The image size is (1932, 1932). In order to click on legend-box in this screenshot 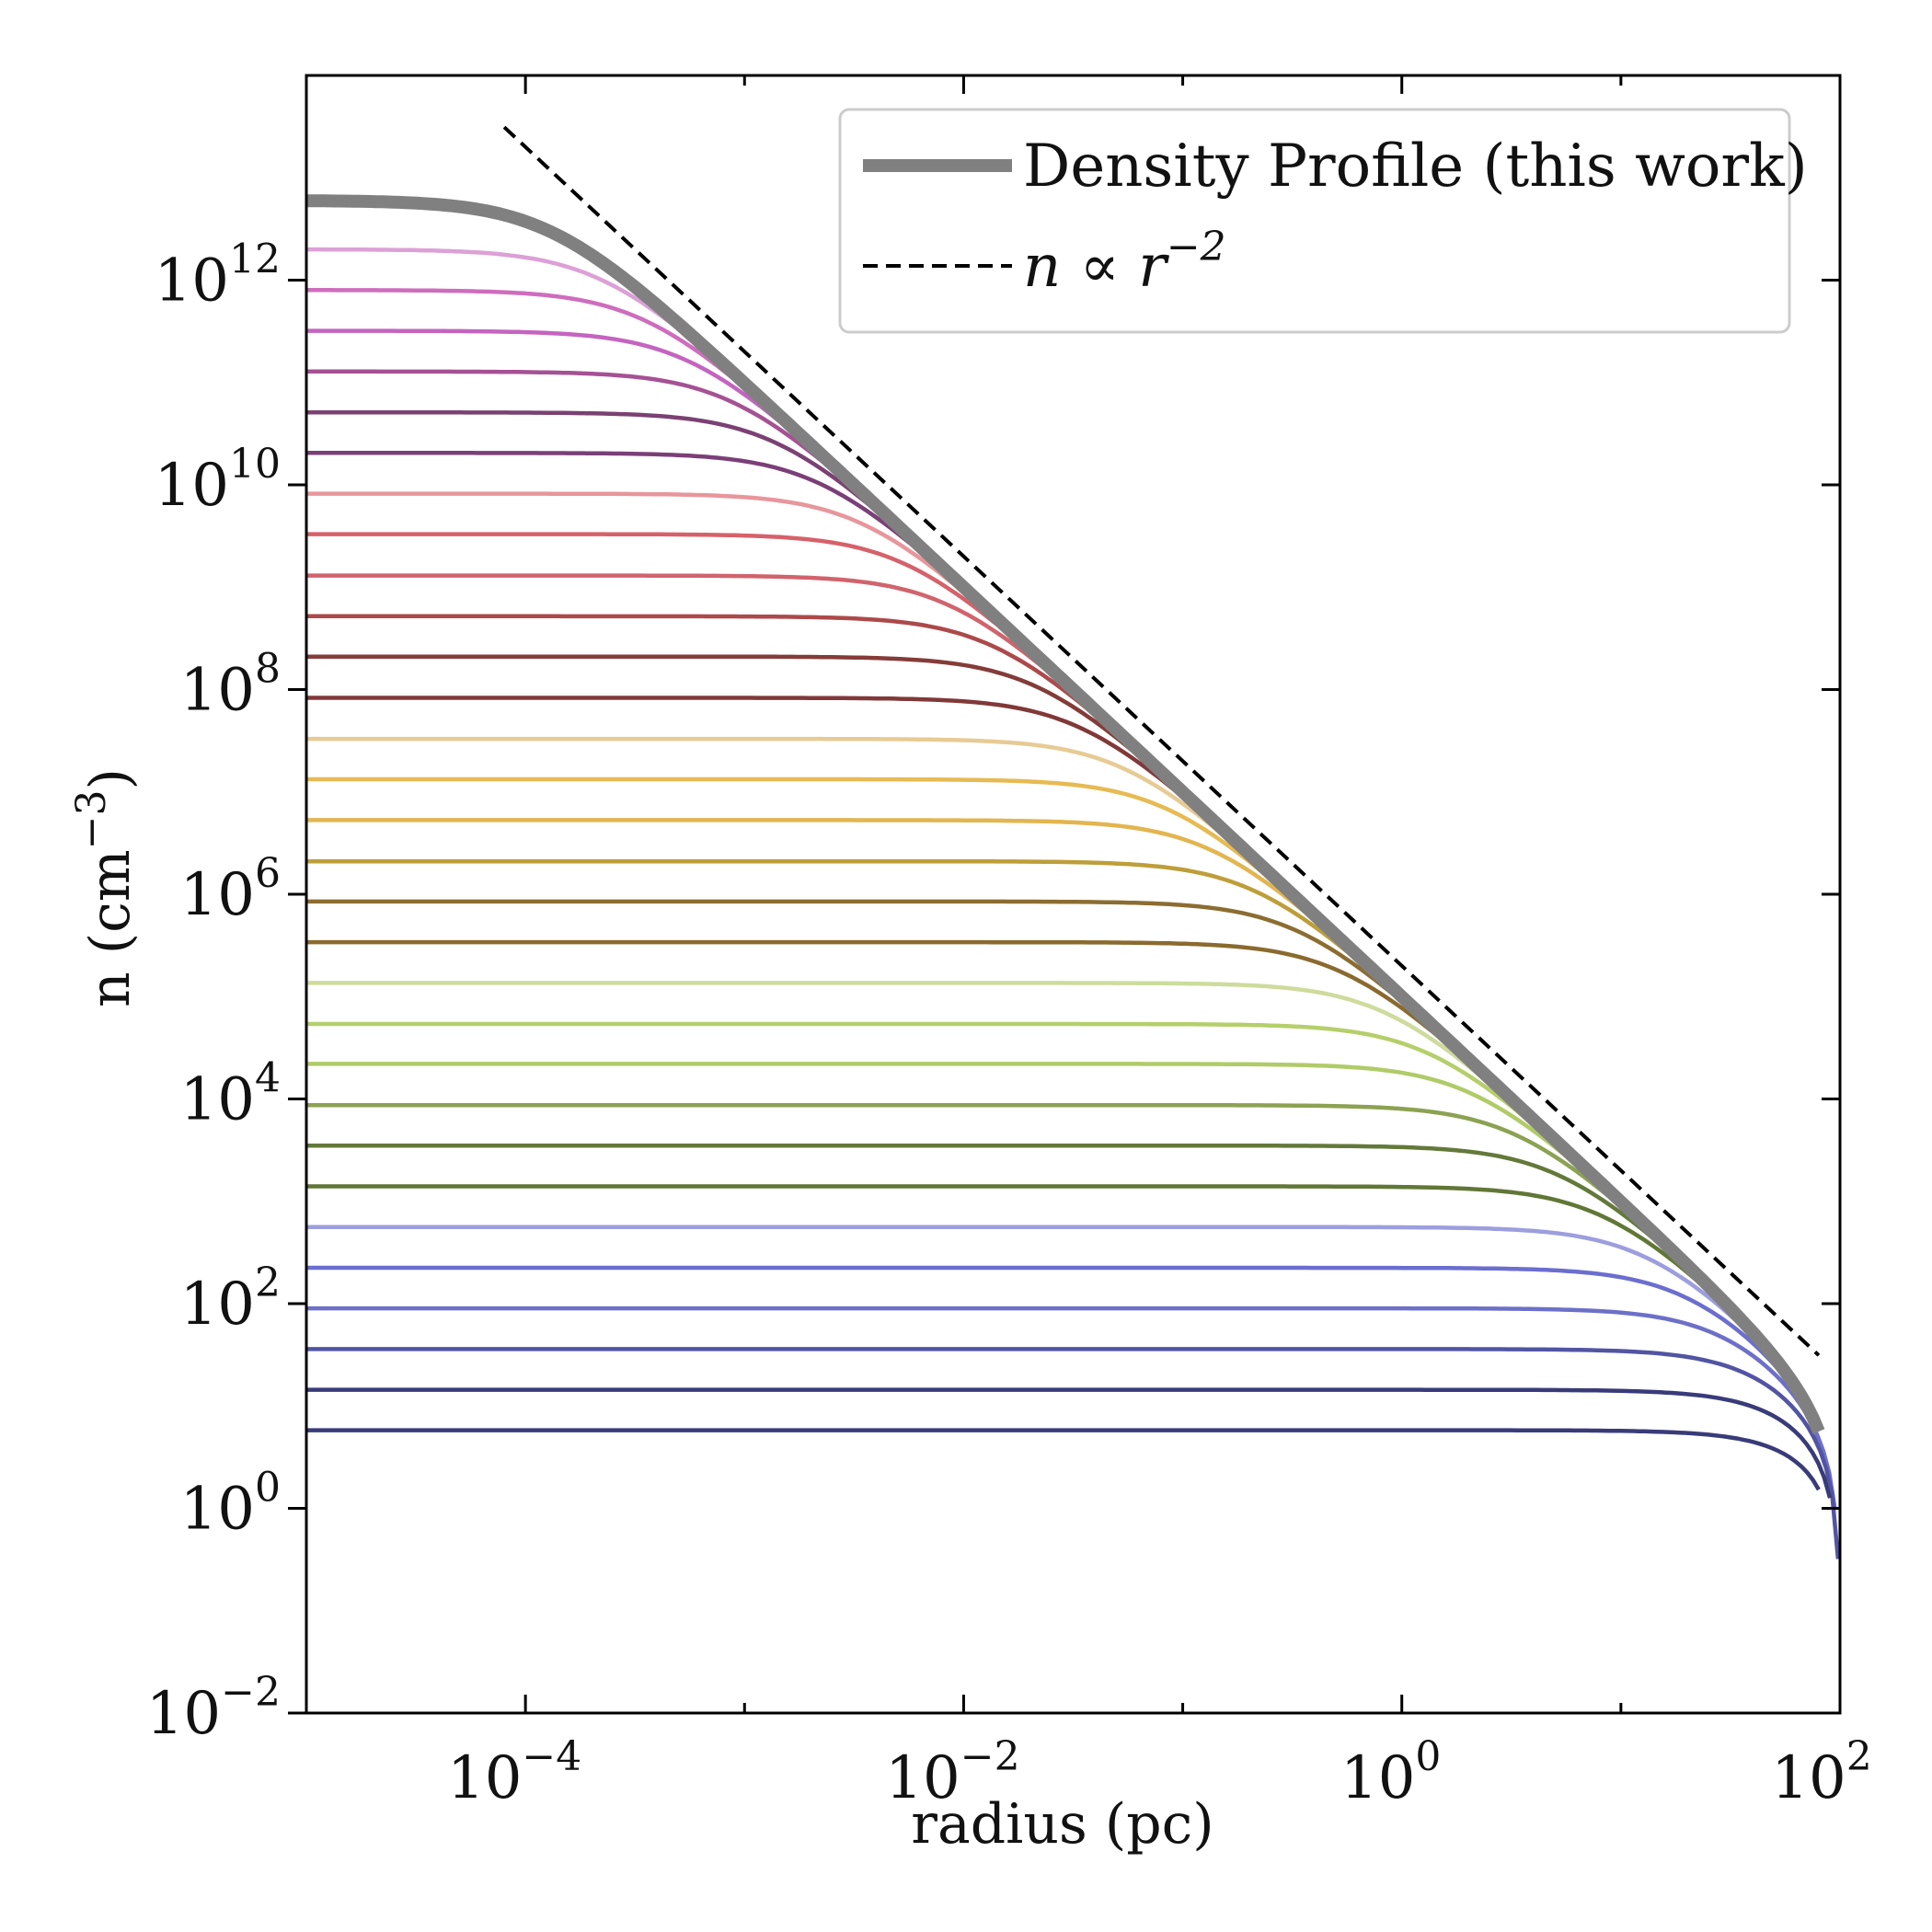, I will do `click(1314, 221)`.